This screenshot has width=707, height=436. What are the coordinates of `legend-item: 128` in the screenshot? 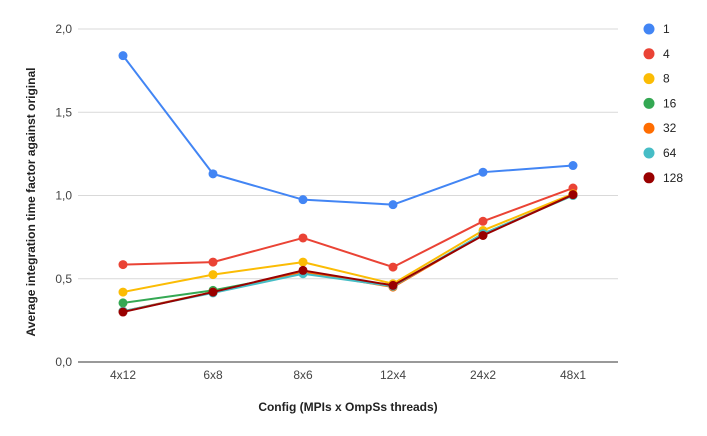 It's located at (663, 178).